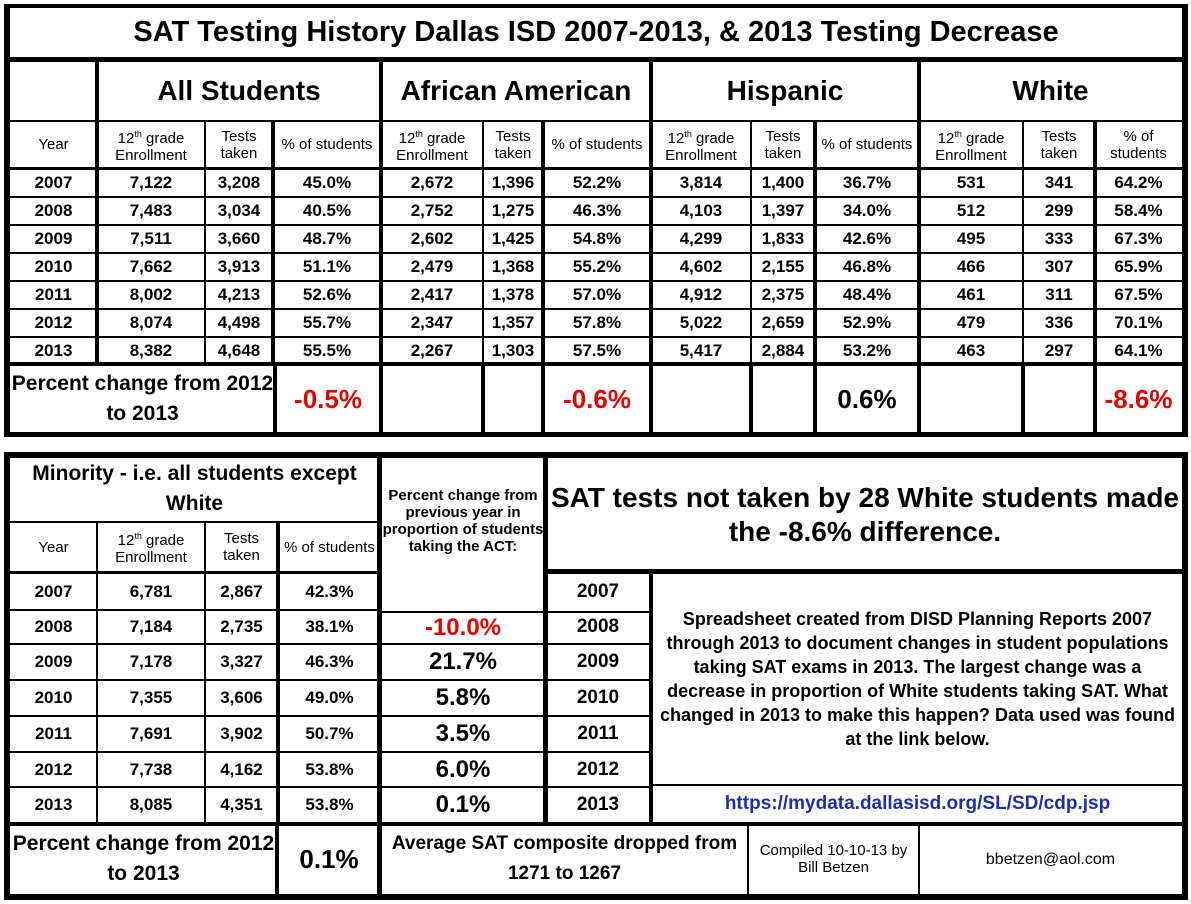 Image resolution: width=1191 pixels, height=904 pixels. I want to click on headline-border, so click(862, 571).